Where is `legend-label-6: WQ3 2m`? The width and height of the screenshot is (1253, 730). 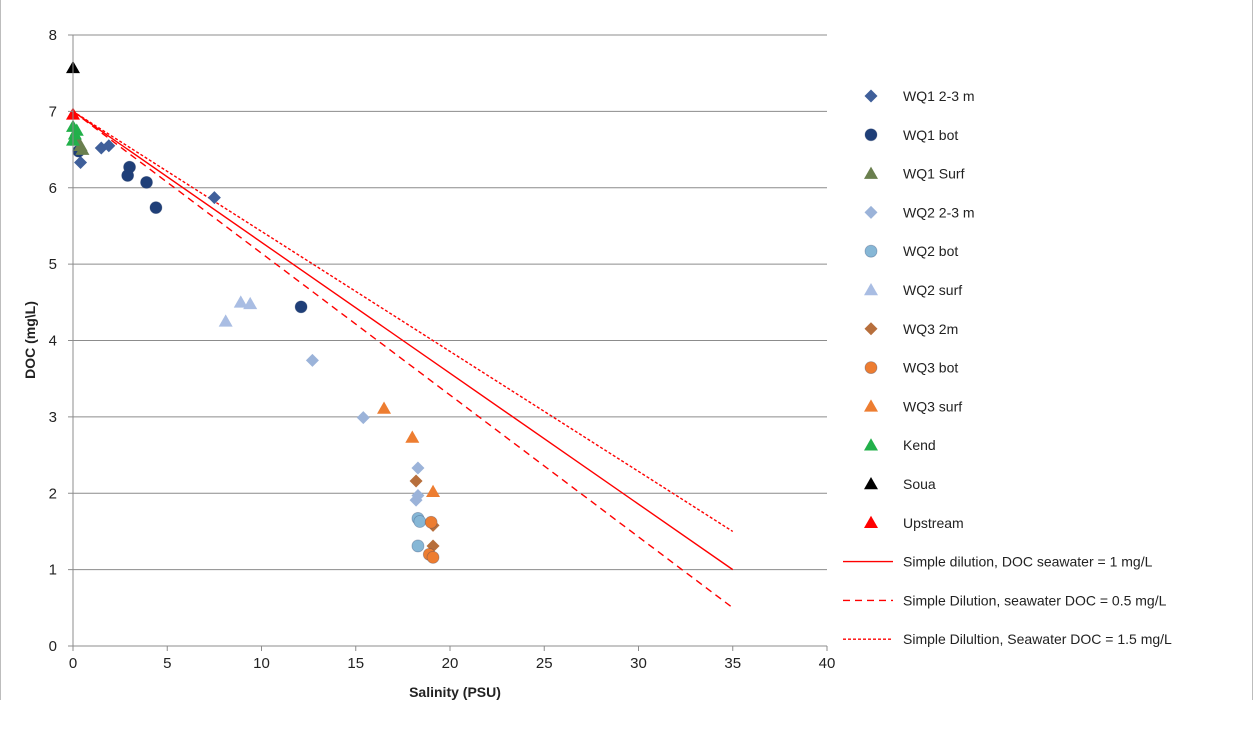
legend-label-6: WQ3 2m is located at coordinates (930, 329).